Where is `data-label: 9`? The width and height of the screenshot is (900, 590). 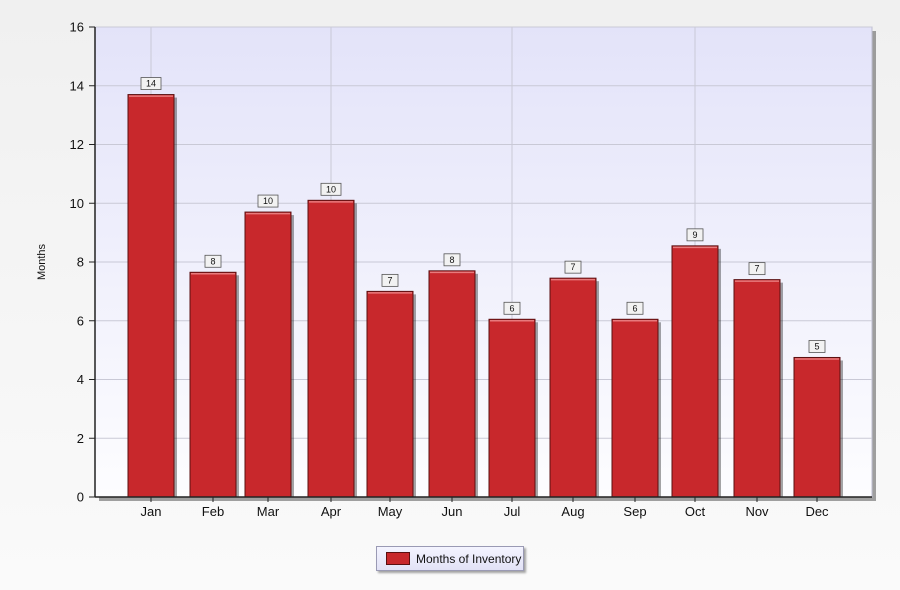 data-label: 9 is located at coordinates (694, 235).